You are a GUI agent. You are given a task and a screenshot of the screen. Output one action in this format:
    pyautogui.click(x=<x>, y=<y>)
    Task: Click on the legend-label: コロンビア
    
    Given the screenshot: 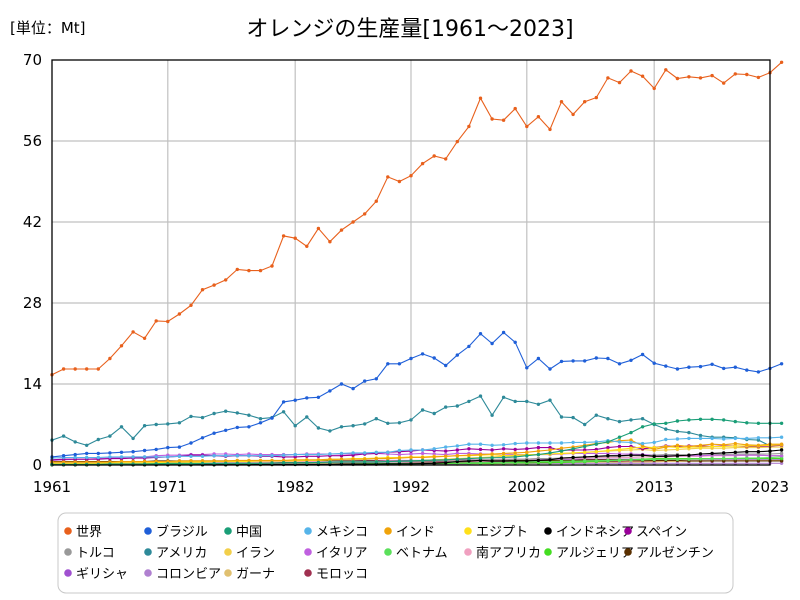 What is the action you would take?
    pyautogui.click(x=188, y=574)
    